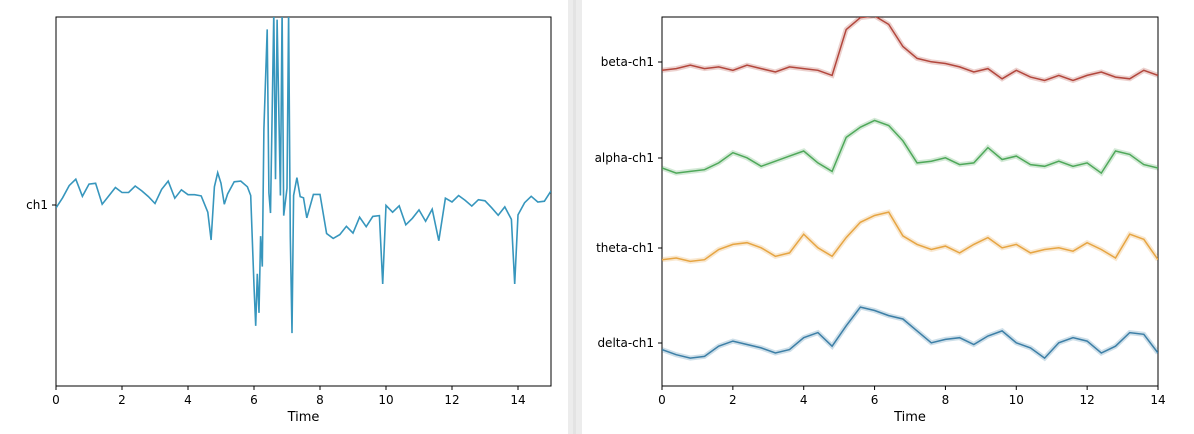  Describe the element at coordinates (574, 217) in the screenshot. I see `panel-splitter-handle` at that location.